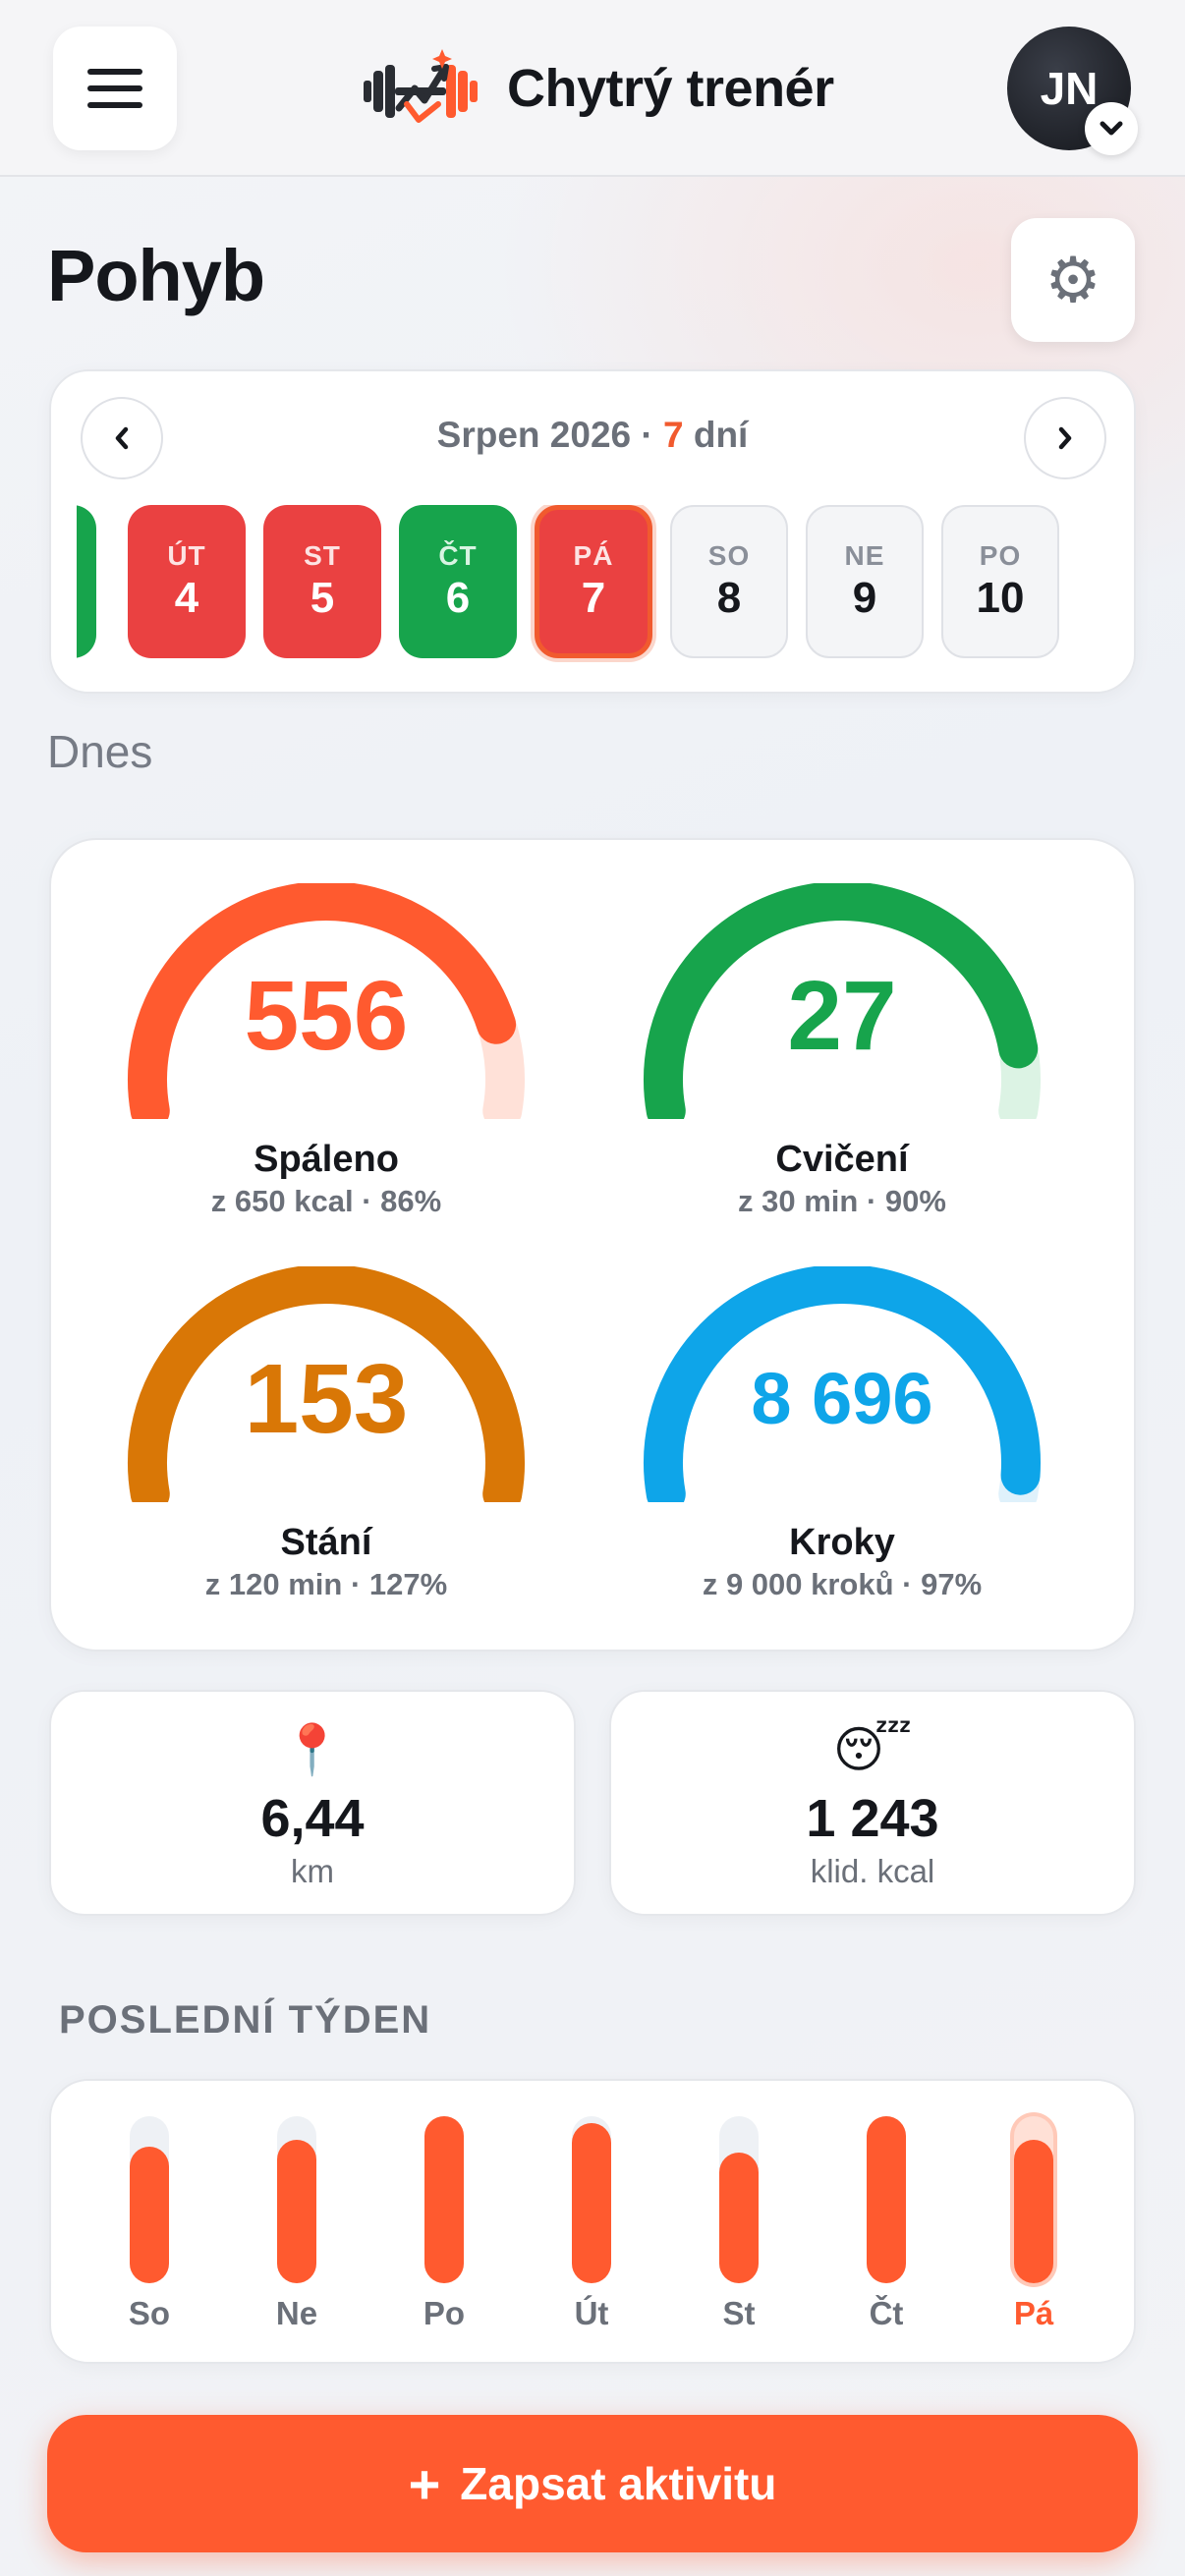 This screenshot has width=1185, height=2576. I want to click on settings-button: ⚙, so click(1073, 280).